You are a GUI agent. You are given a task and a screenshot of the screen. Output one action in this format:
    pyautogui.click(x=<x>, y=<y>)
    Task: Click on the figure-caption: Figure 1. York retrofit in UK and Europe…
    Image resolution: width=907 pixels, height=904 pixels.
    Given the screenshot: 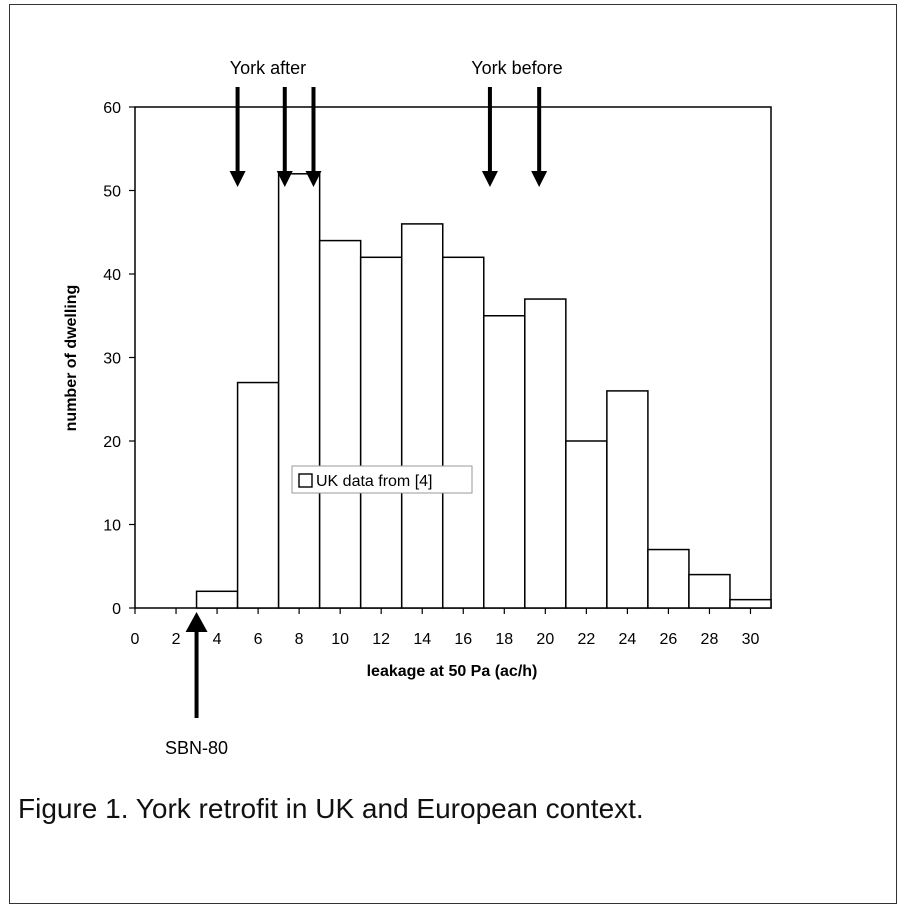 What is the action you would take?
    pyautogui.click(x=331, y=808)
    